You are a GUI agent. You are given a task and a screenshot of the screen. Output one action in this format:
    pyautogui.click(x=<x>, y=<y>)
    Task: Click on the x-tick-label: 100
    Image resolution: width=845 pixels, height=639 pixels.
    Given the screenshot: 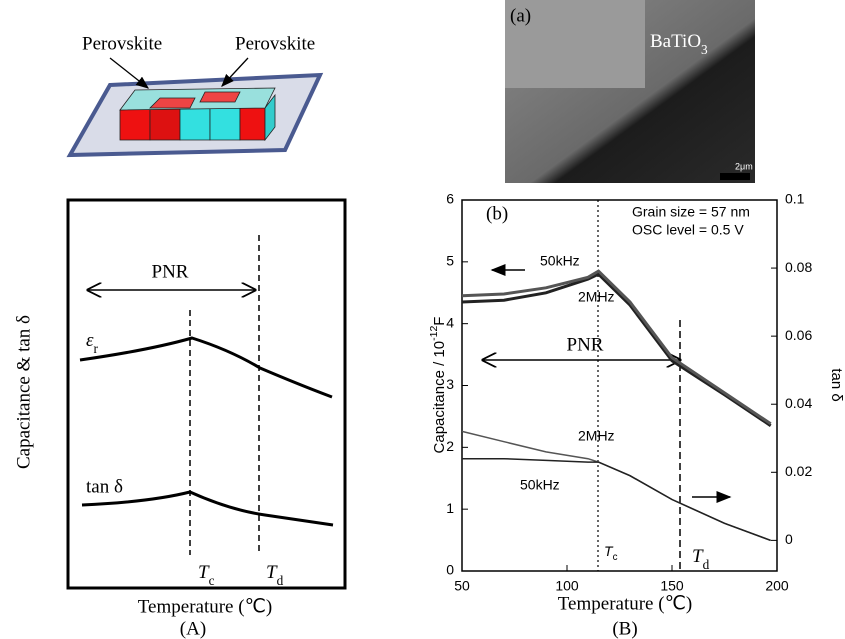 What is the action you would take?
    pyautogui.click(x=567, y=586)
    